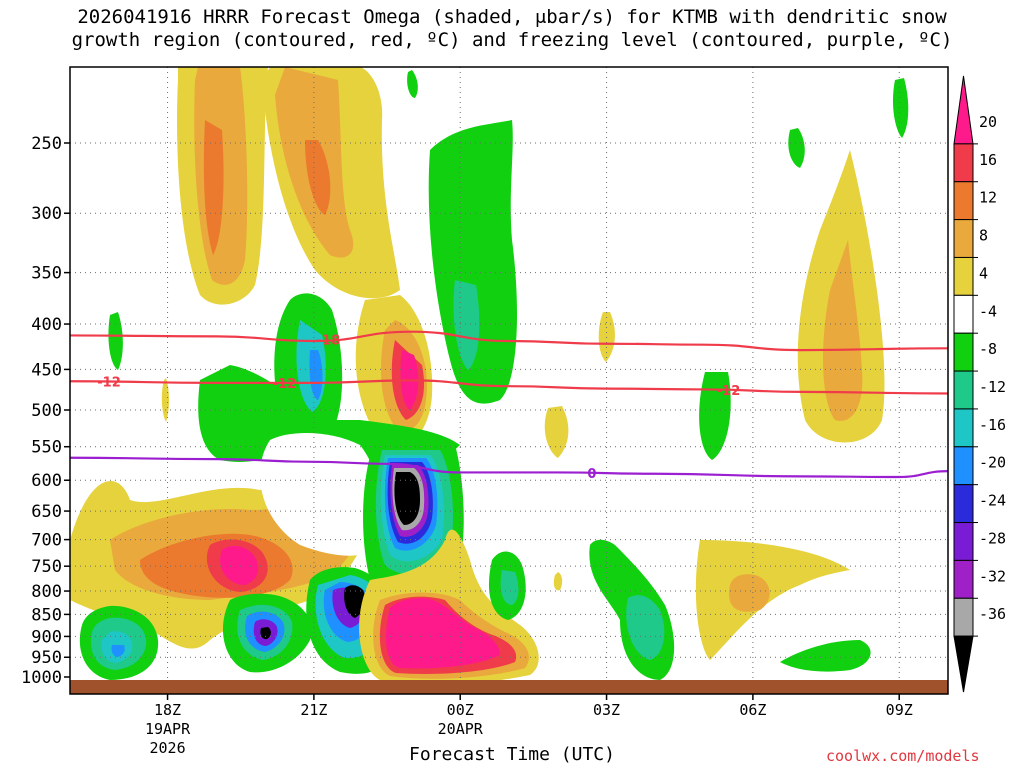  Describe the element at coordinates (46, 481) in the screenshot. I see `y-tick-label: 600` at that location.